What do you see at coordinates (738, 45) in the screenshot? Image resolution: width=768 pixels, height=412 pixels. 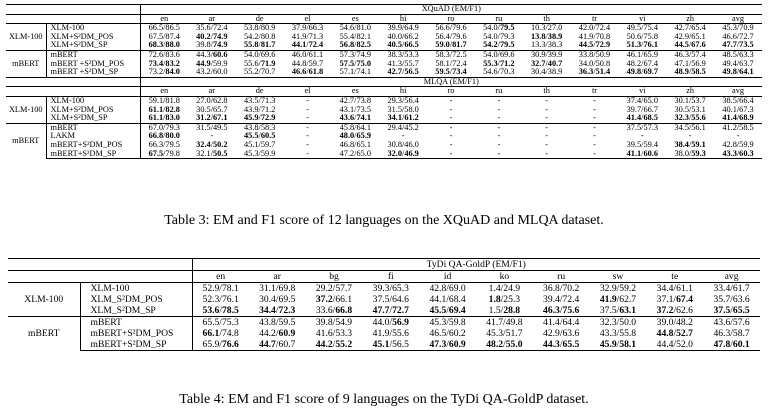 I see `score-cell: 47.7/73.5` at bounding box center [738, 45].